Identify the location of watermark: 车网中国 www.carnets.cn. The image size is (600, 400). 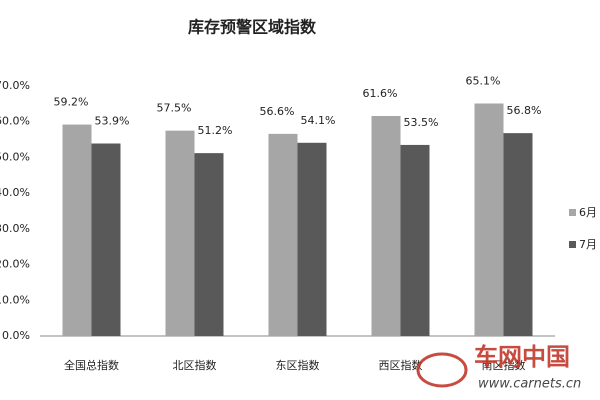
(498, 367).